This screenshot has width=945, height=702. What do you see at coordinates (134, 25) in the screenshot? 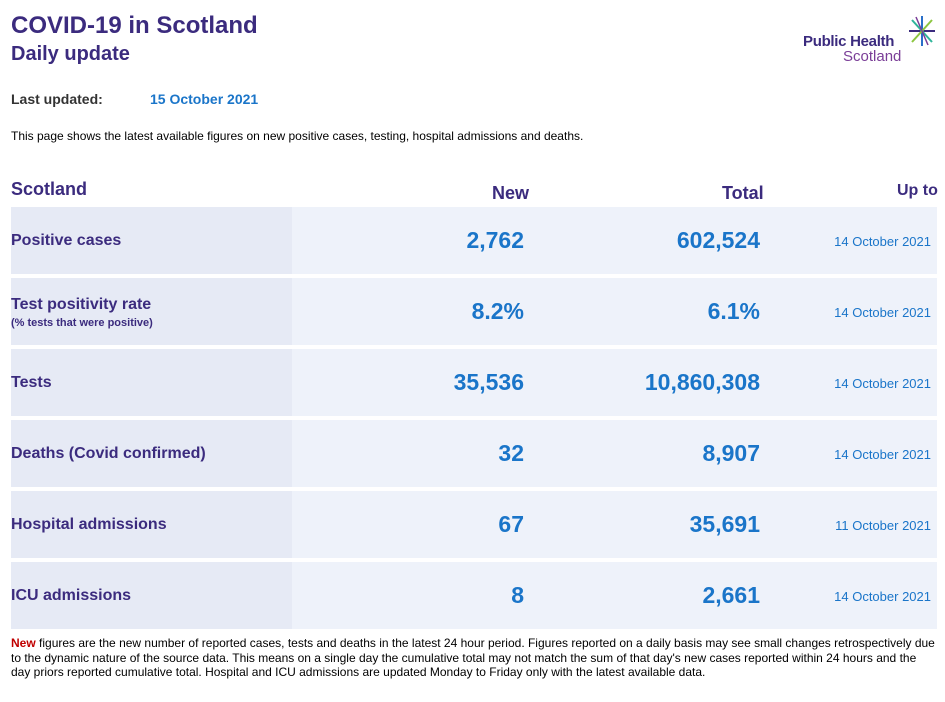
I see `page-title: COVID-19 in Scotland` at bounding box center [134, 25].